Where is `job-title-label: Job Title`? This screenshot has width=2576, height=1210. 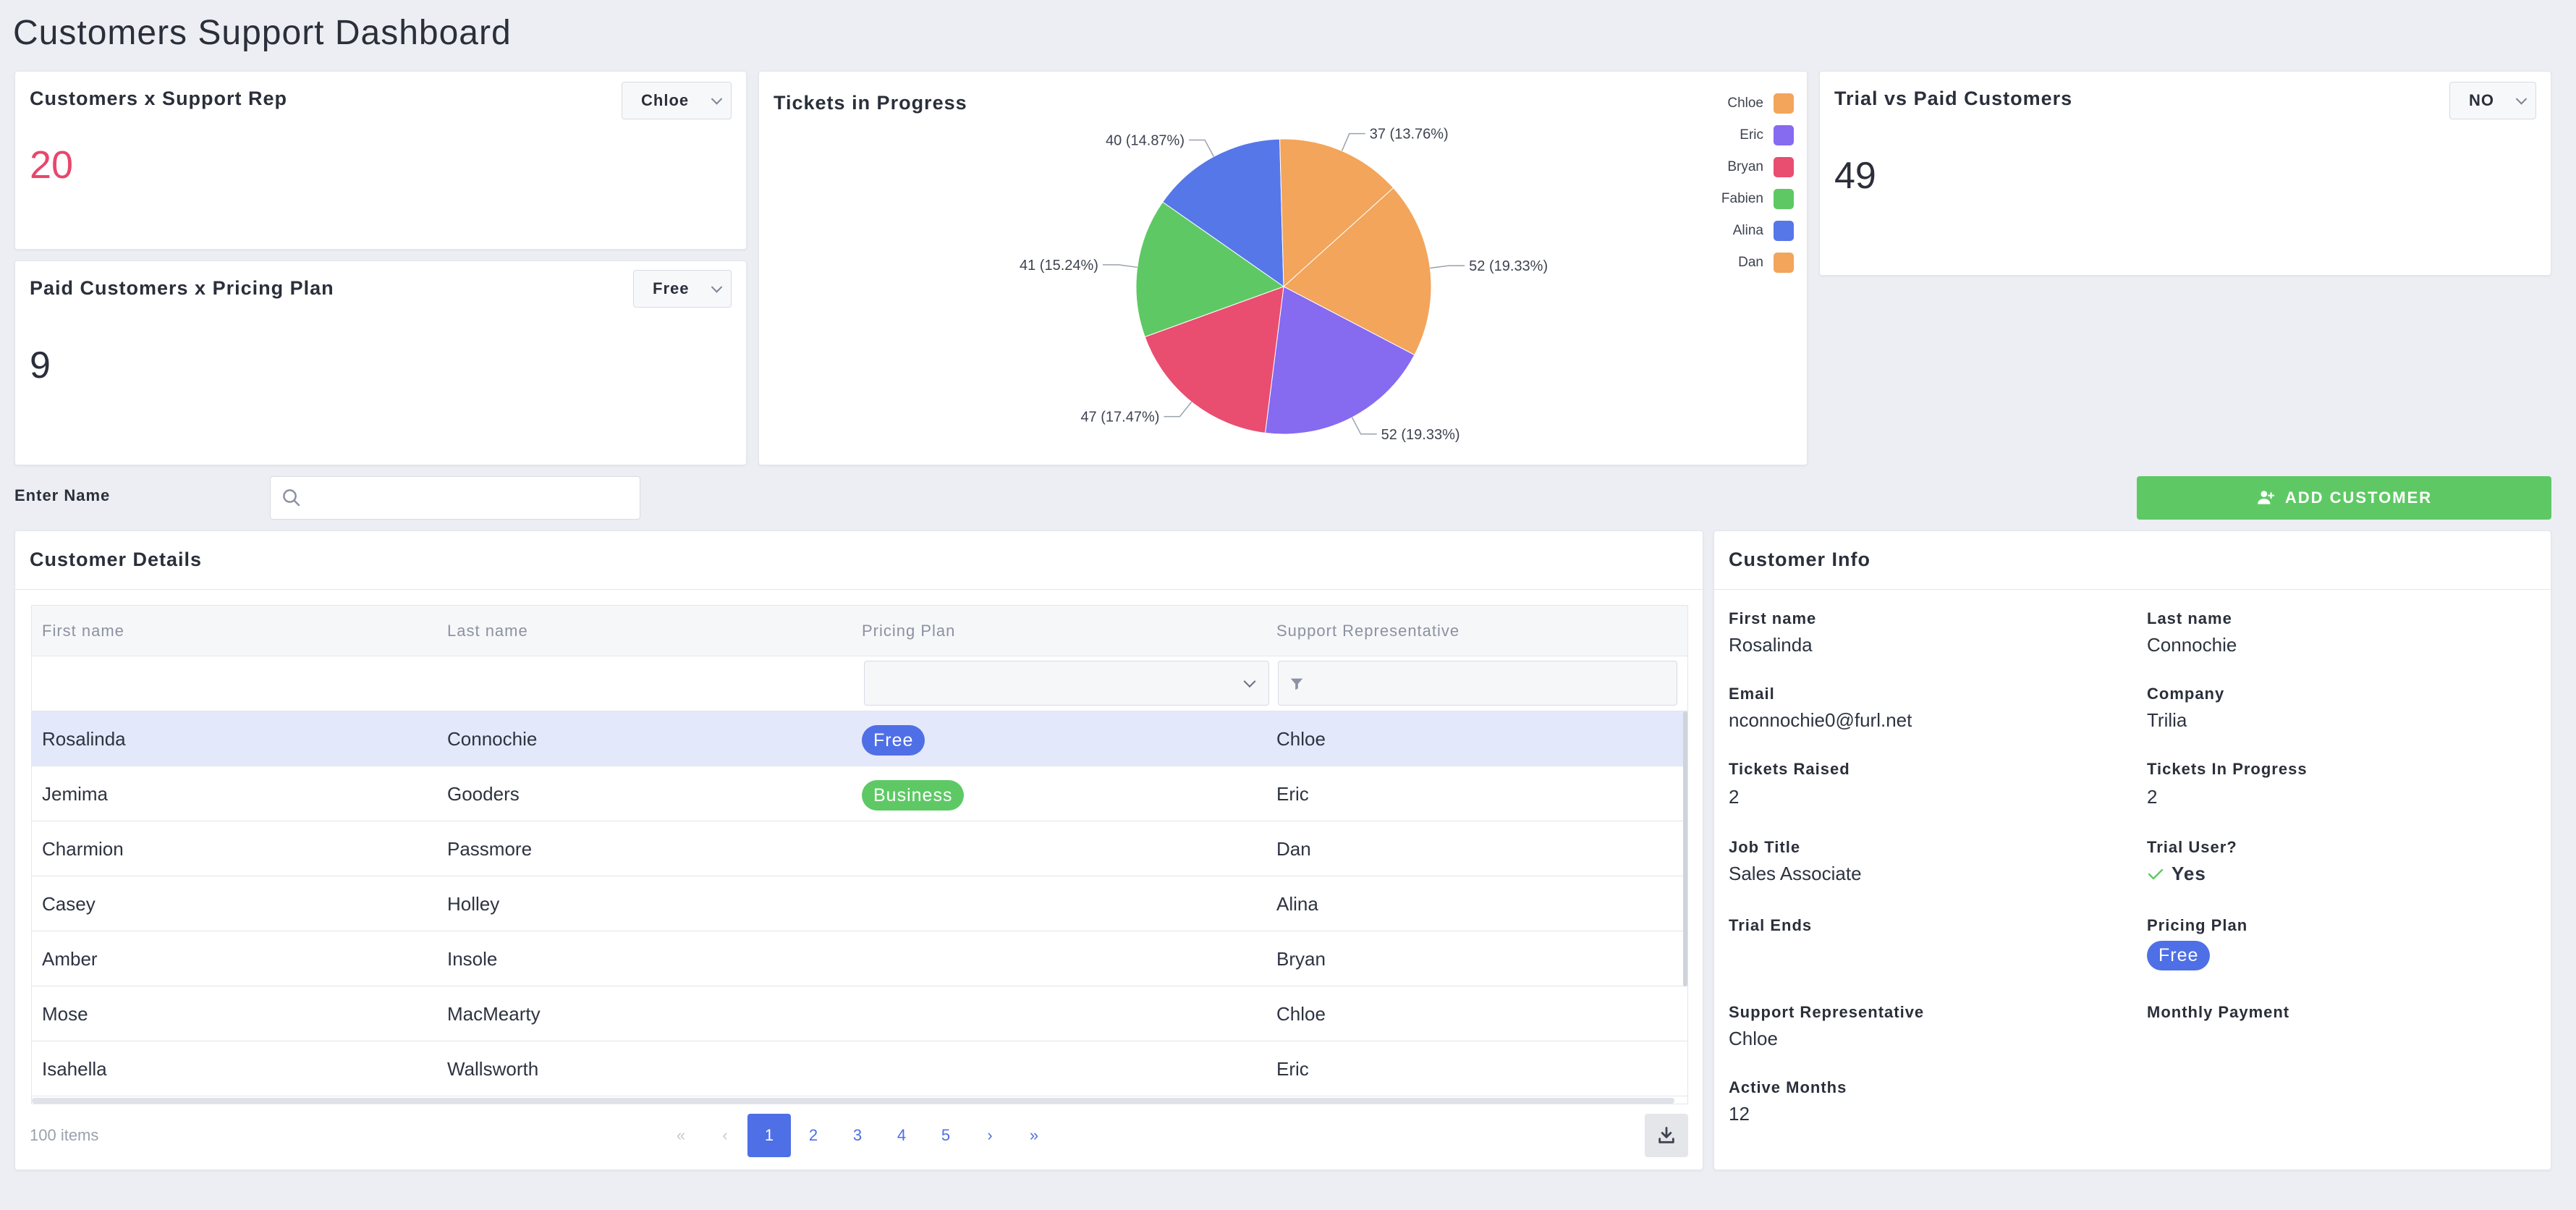
job-title-label: Job Title is located at coordinates (1765, 847).